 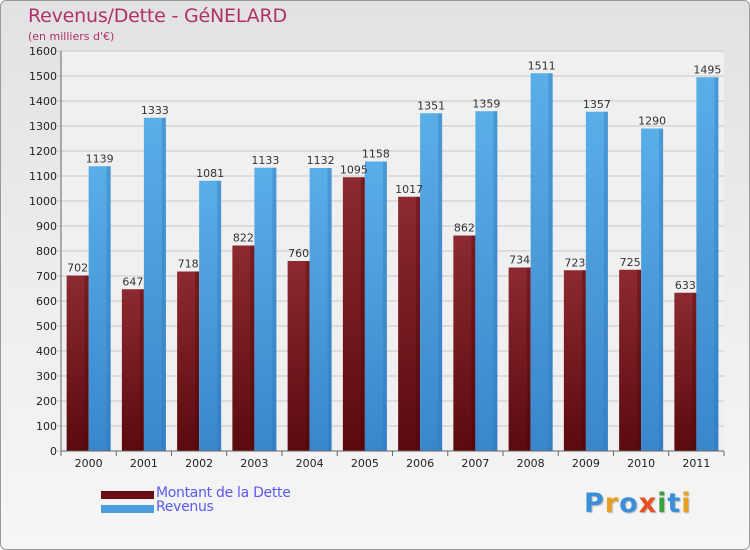 I want to click on y-tick-label: 1100, so click(x=43, y=176).